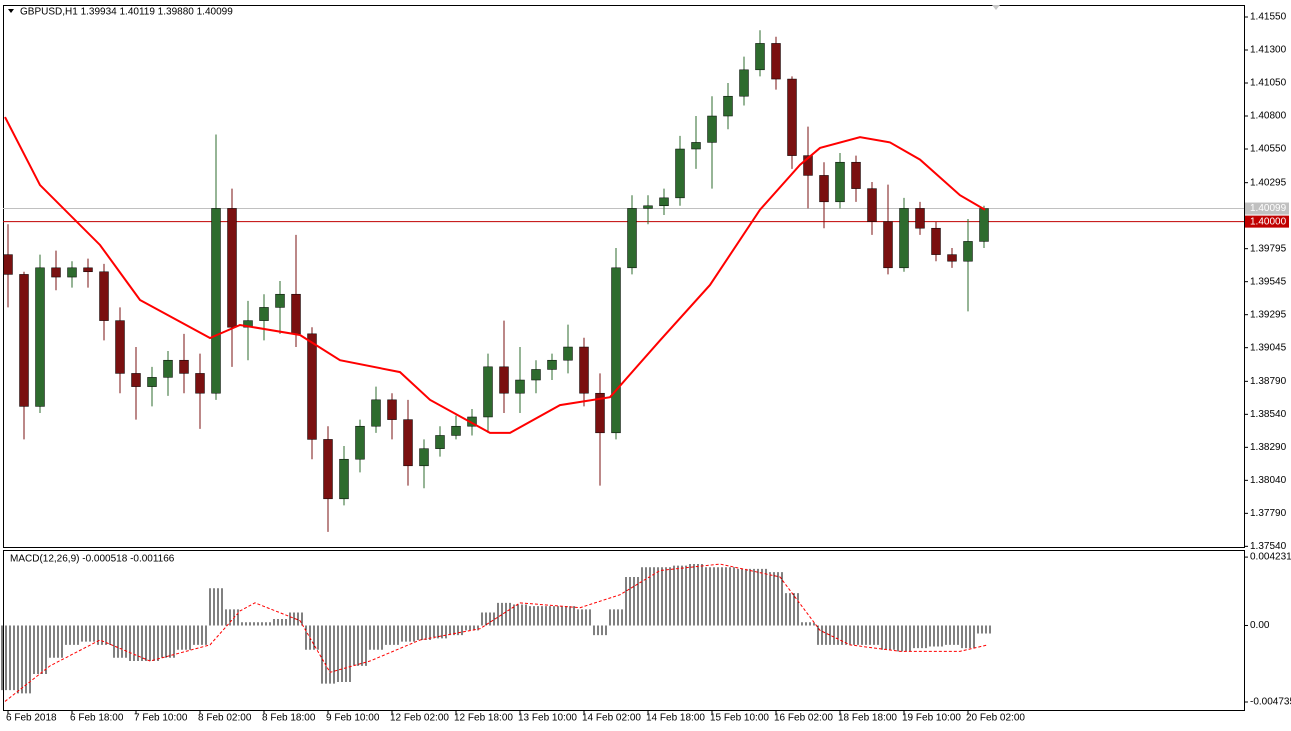  What do you see at coordinates (161, 718) in the screenshot?
I see `x-tick-label: 7 Feb 10:00` at bounding box center [161, 718].